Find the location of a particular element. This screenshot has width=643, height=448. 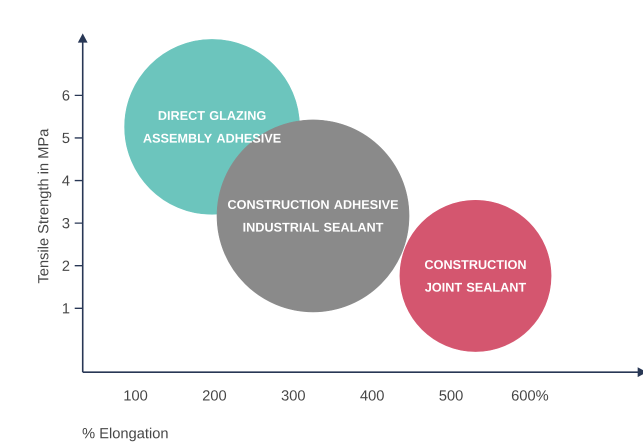

x-tick-label: 300 is located at coordinates (293, 395).